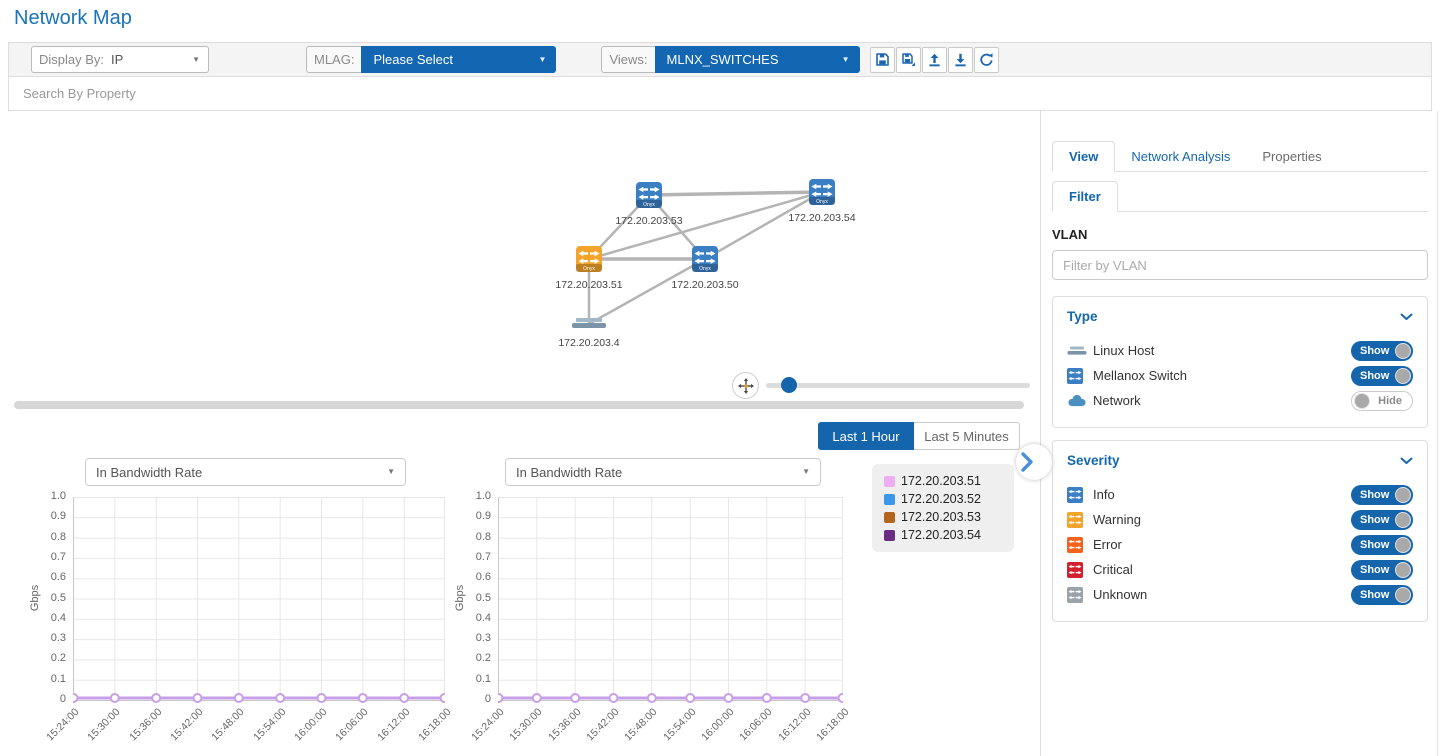  What do you see at coordinates (1240, 316) in the screenshot?
I see `type-section-header: Type` at bounding box center [1240, 316].